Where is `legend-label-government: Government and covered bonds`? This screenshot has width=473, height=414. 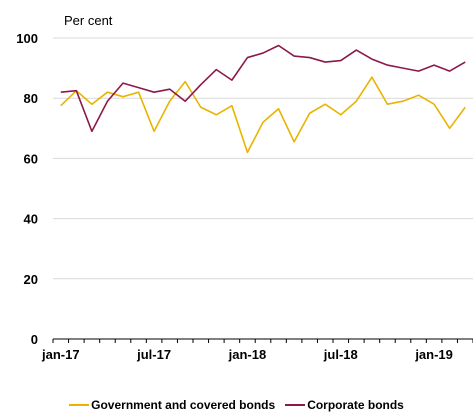 legend-label-government: Government and covered bonds is located at coordinates (183, 405).